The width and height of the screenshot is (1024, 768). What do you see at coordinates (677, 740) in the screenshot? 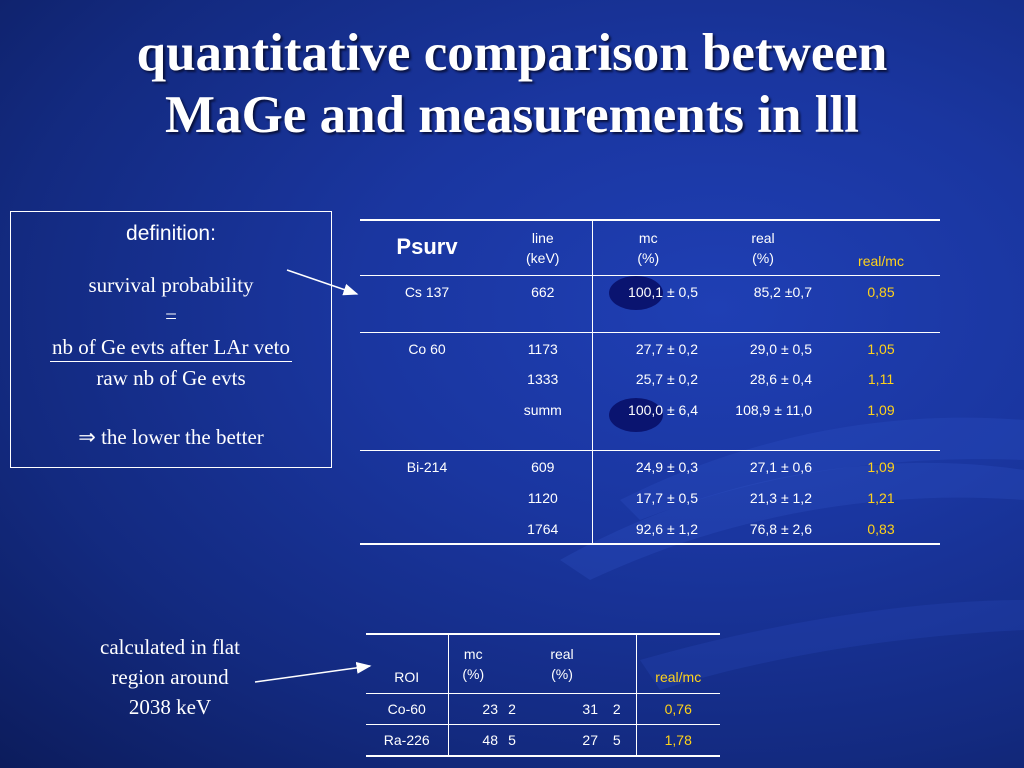
I see `ratio-cell: 1,78` at bounding box center [677, 740].